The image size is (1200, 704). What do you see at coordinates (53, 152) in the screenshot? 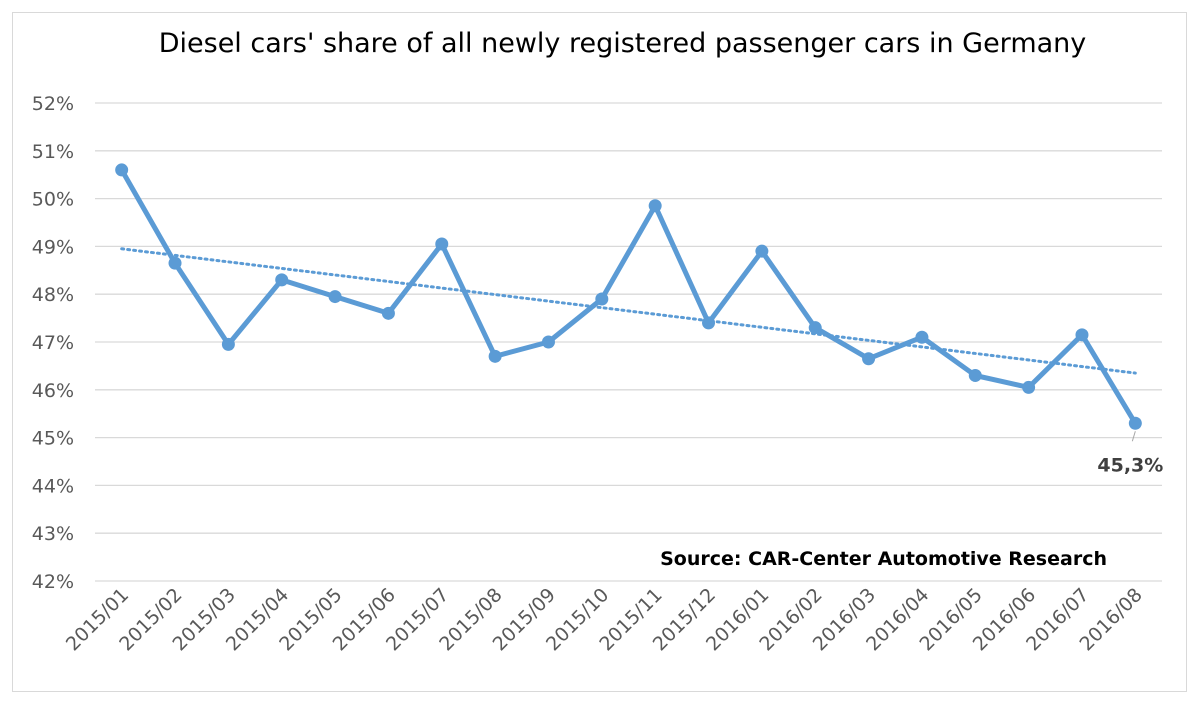
I see `y-tick-label: 51%` at bounding box center [53, 152].